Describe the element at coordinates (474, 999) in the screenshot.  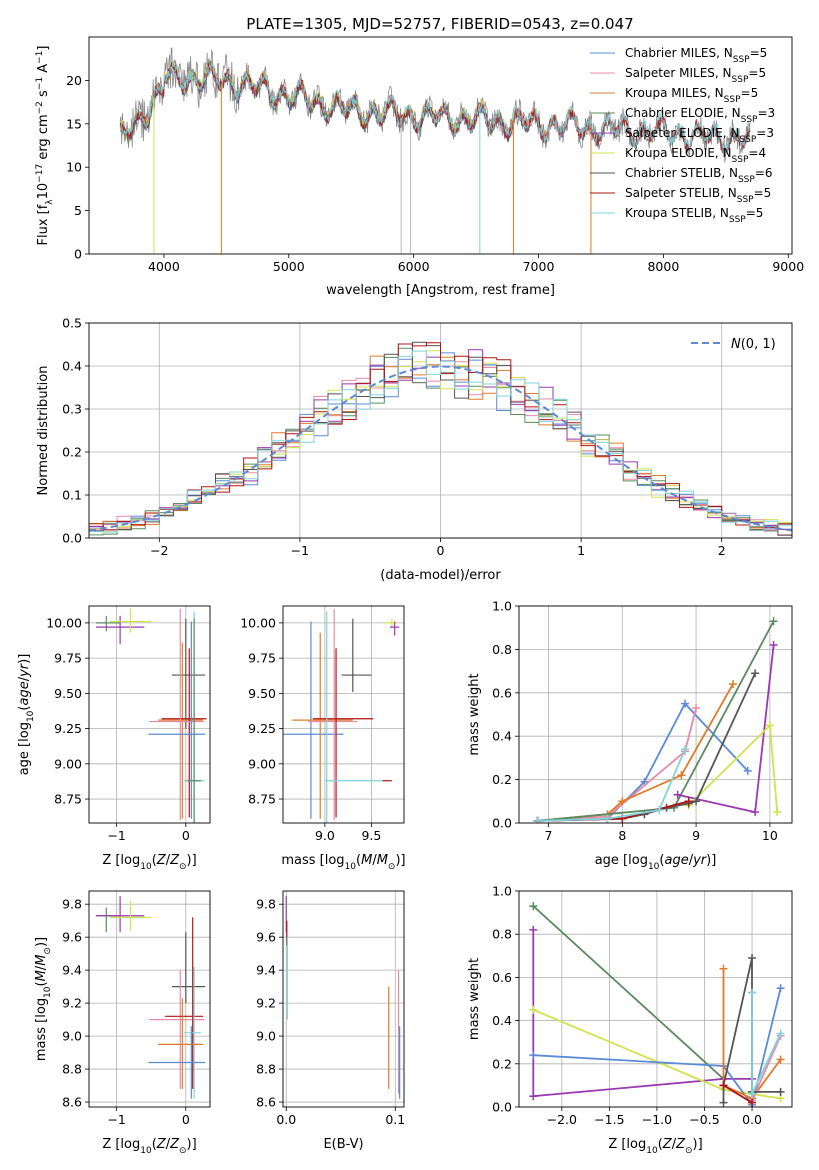
I see `y-axis-label: mass weight` at that location.